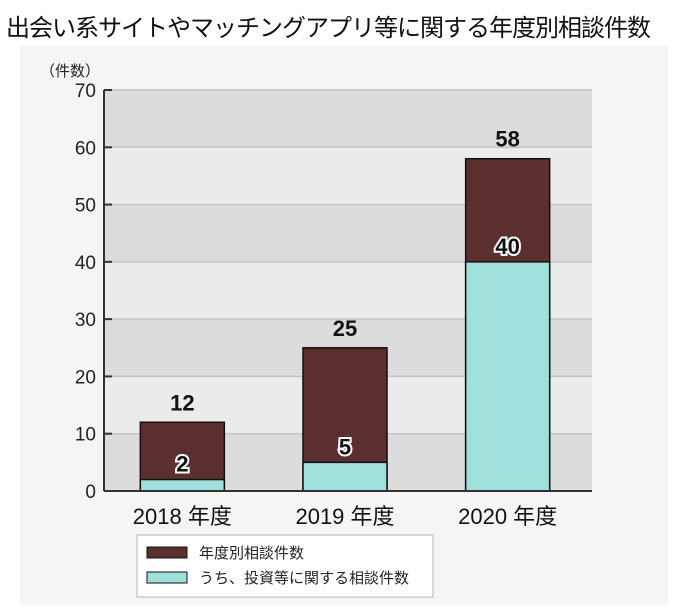  What do you see at coordinates (167, 552) in the screenshot?
I see `legend-swatch-total` at bounding box center [167, 552].